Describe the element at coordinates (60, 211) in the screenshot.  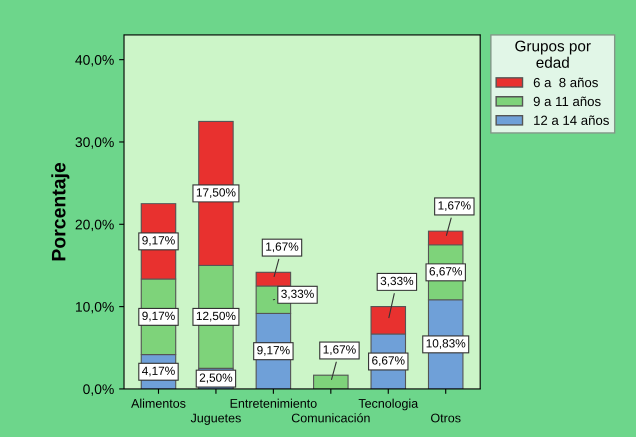
I see `y-axis-title: Porcentaje` at that location.